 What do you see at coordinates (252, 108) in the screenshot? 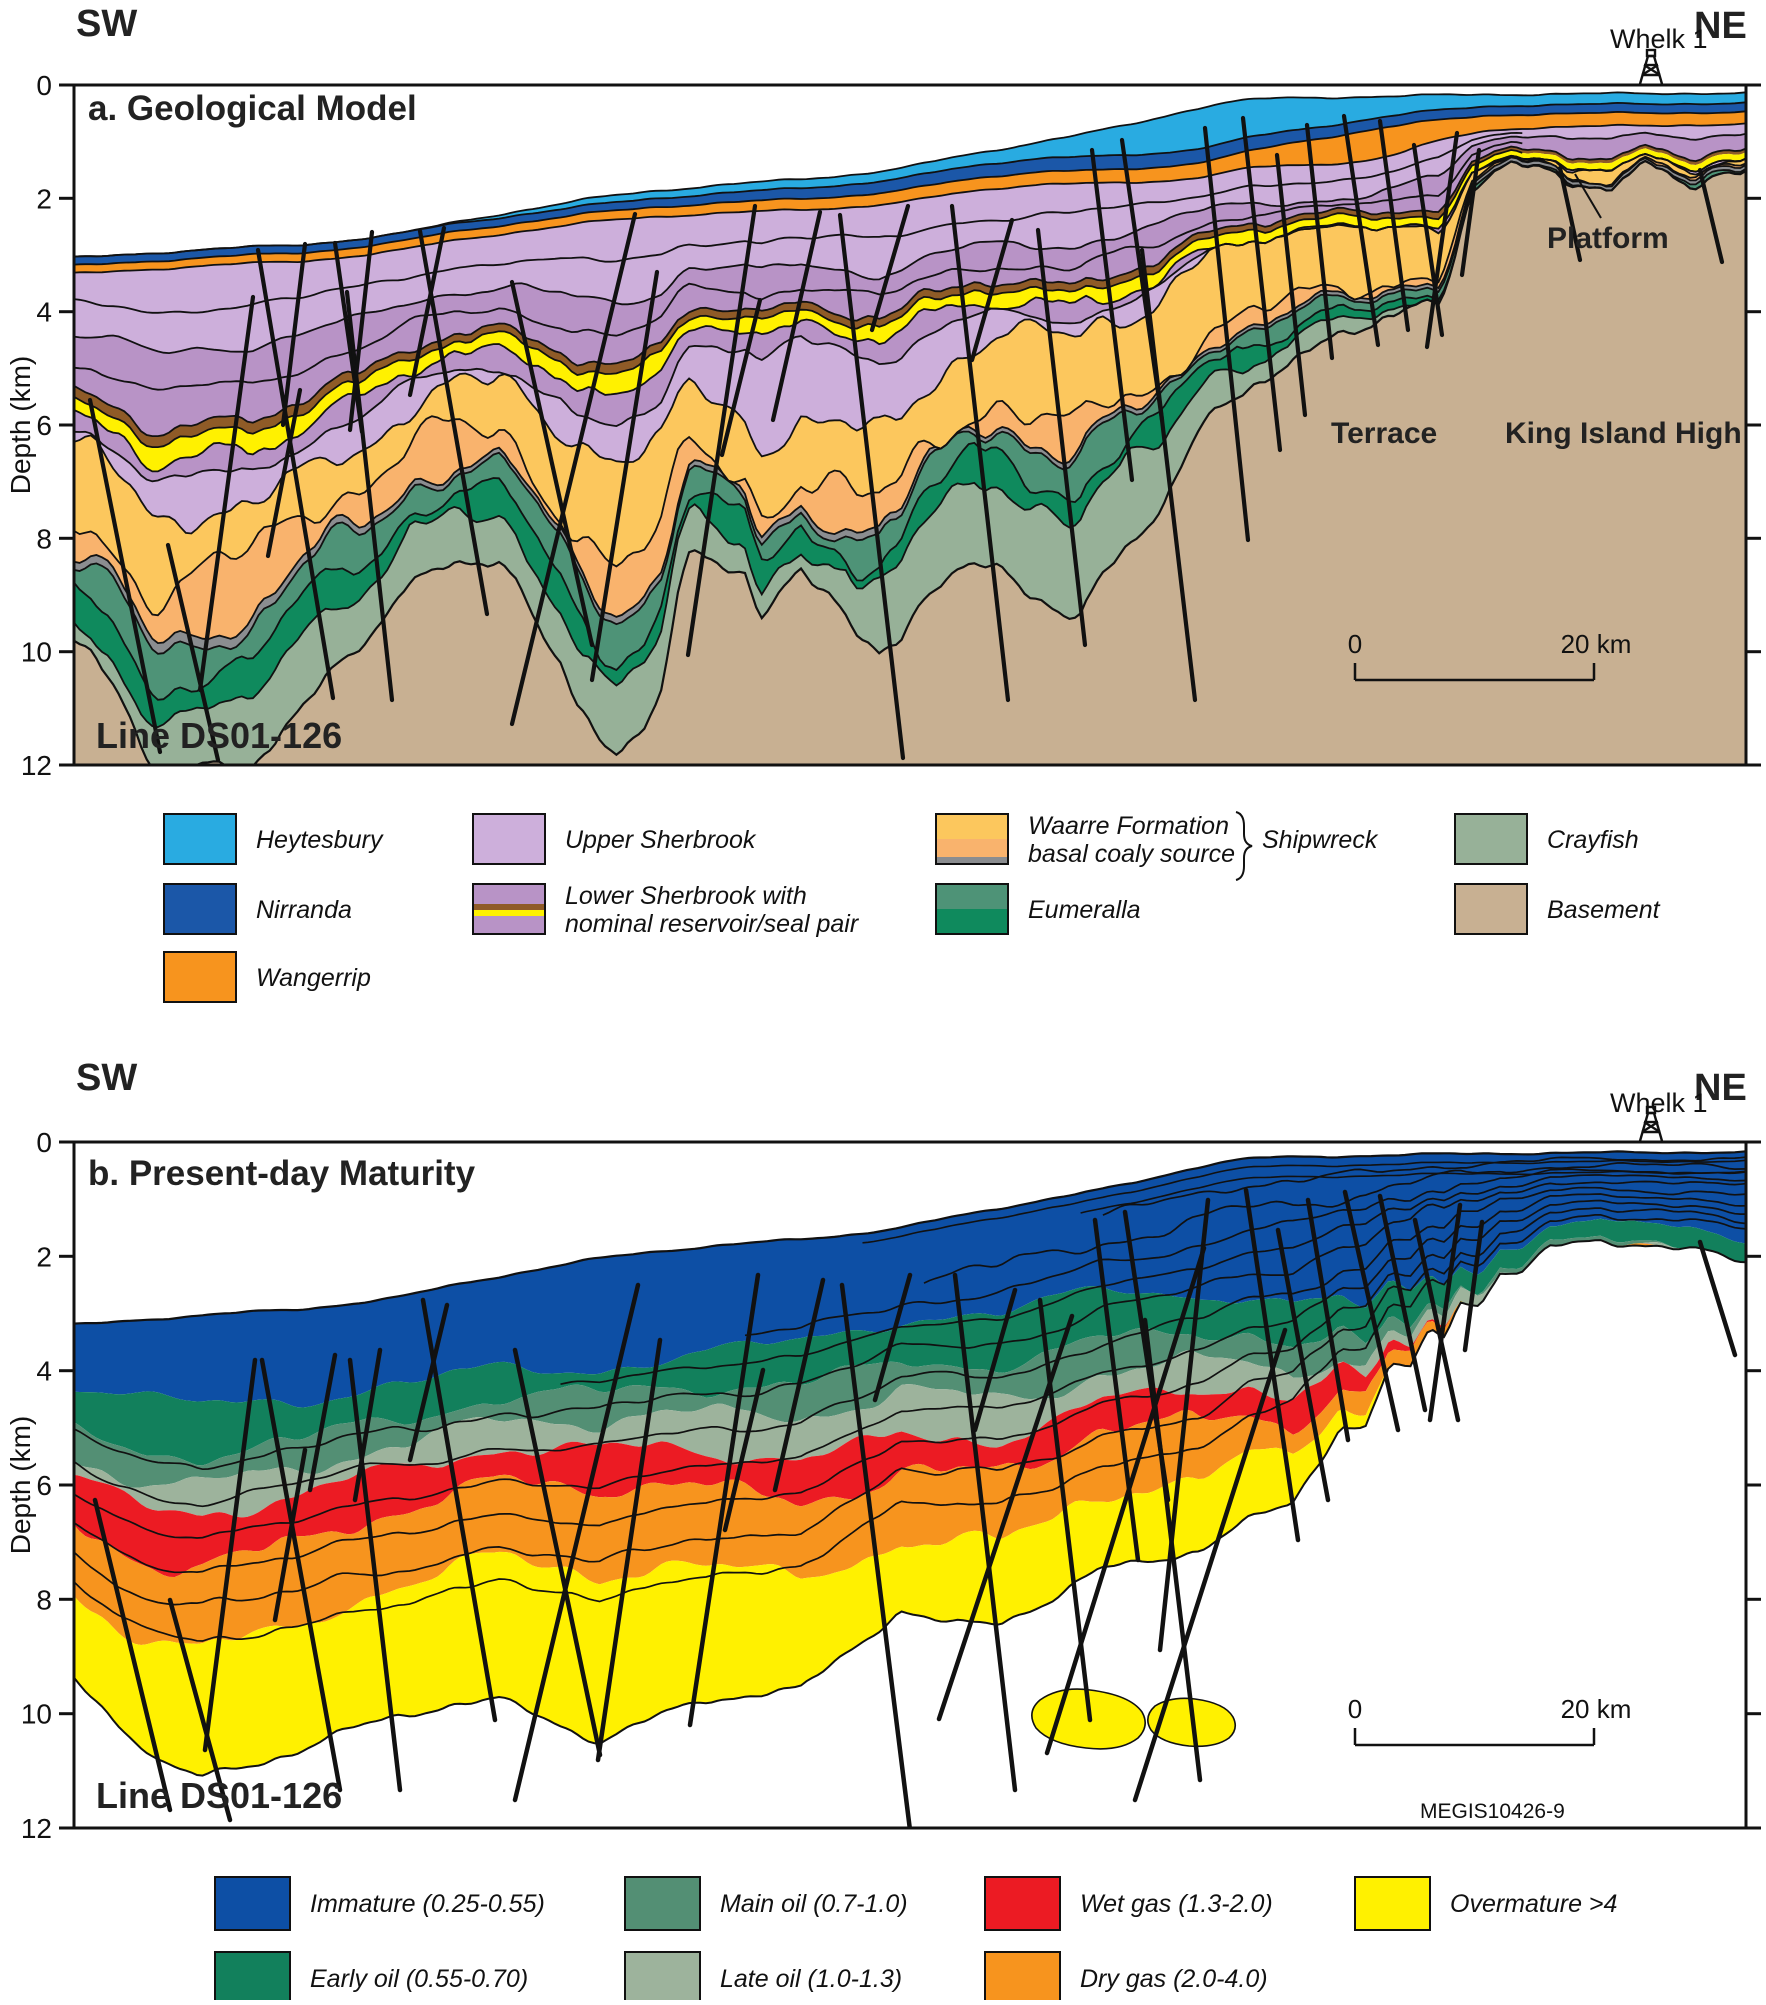
I see `svg-text: a. Geological Model` at bounding box center [252, 108].